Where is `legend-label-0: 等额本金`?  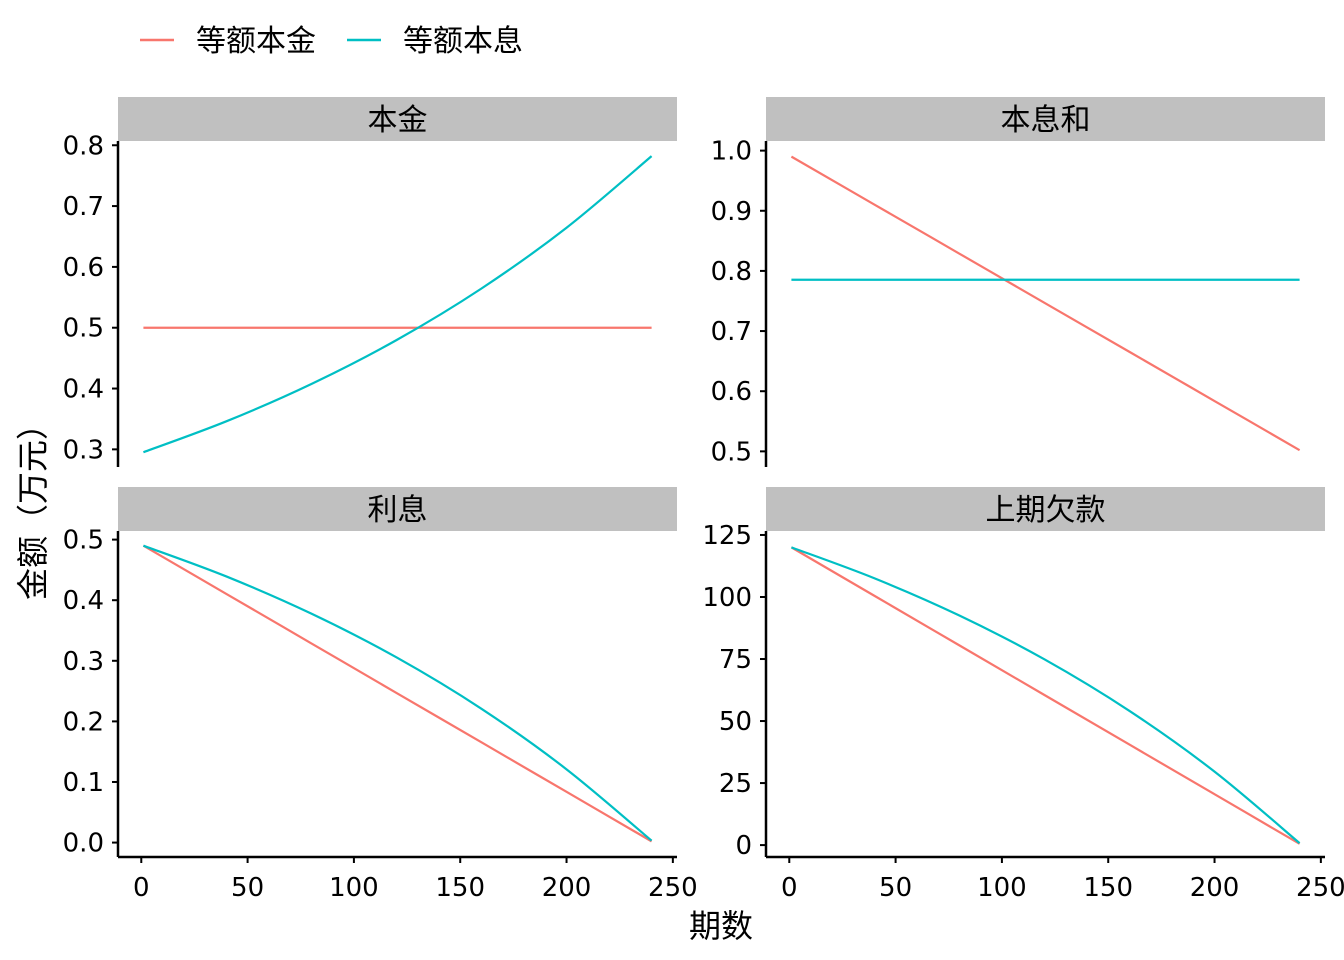
legend-label-0: 等额本金 is located at coordinates (256, 41).